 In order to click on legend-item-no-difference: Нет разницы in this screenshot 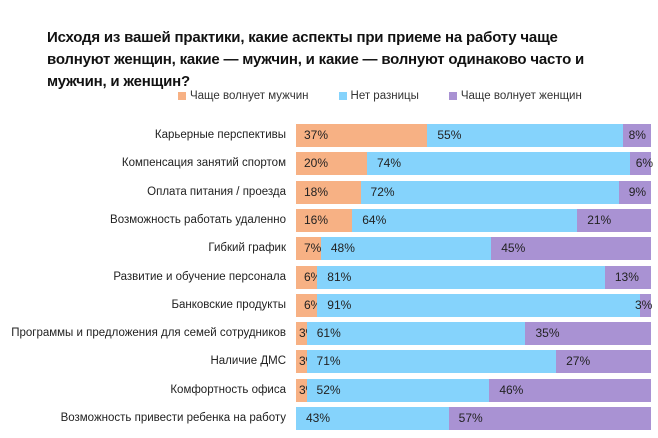, I will do `click(378, 96)`.